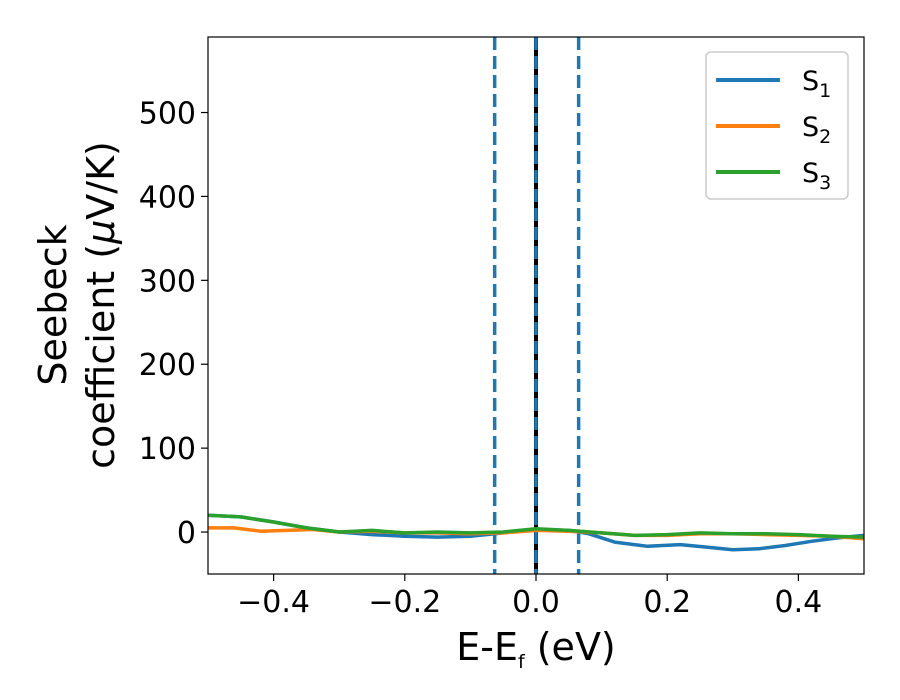  I want to click on legend: S1 S2 S3, so click(777, 125).